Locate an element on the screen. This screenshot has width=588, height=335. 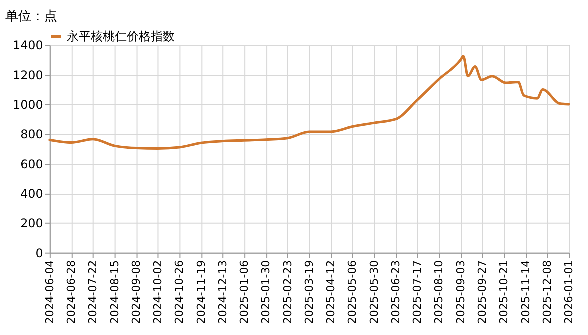
x-tick-label: 2024-09-08 is located at coordinates (136, 292).